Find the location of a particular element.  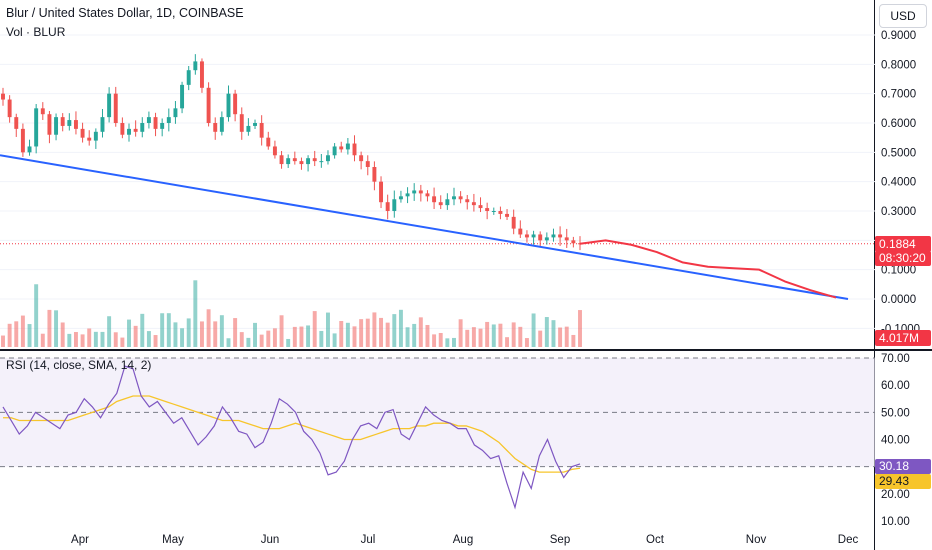

projection-curve is located at coordinates (708, 269).